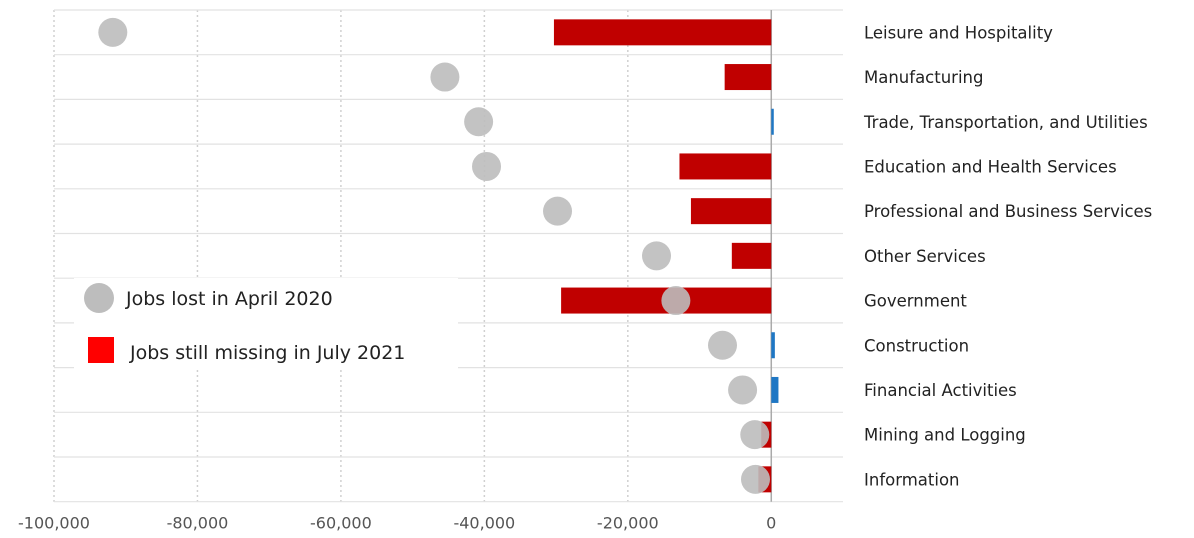 This screenshot has height=538, width=1194. I want to click on category-label: Government, so click(915, 301).